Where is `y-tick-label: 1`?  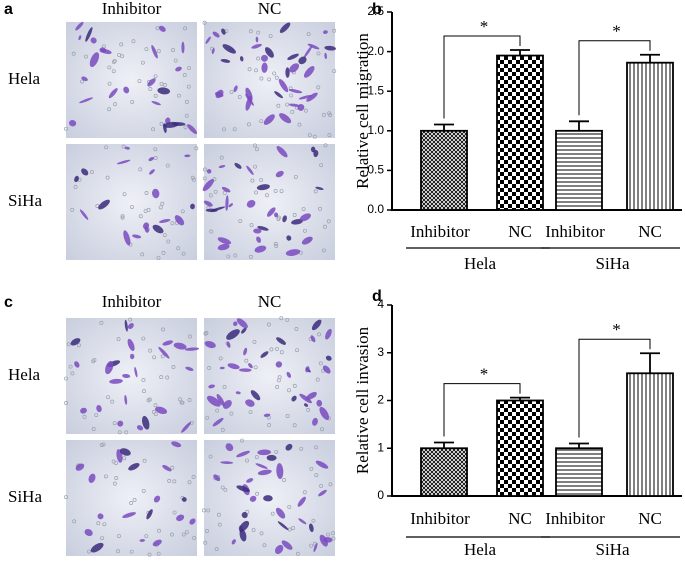
y-tick-label: 1 is located at coordinates (380, 447).